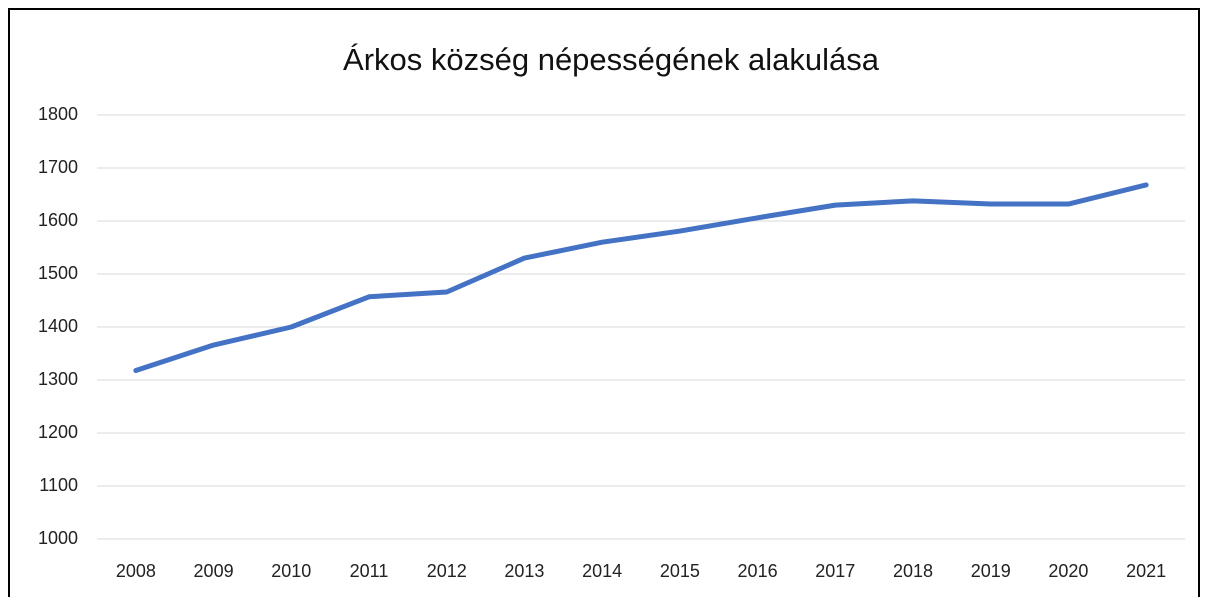 The image size is (1205, 597). What do you see at coordinates (136, 571) in the screenshot?
I see `x-tick-label: 2008` at bounding box center [136, 571].